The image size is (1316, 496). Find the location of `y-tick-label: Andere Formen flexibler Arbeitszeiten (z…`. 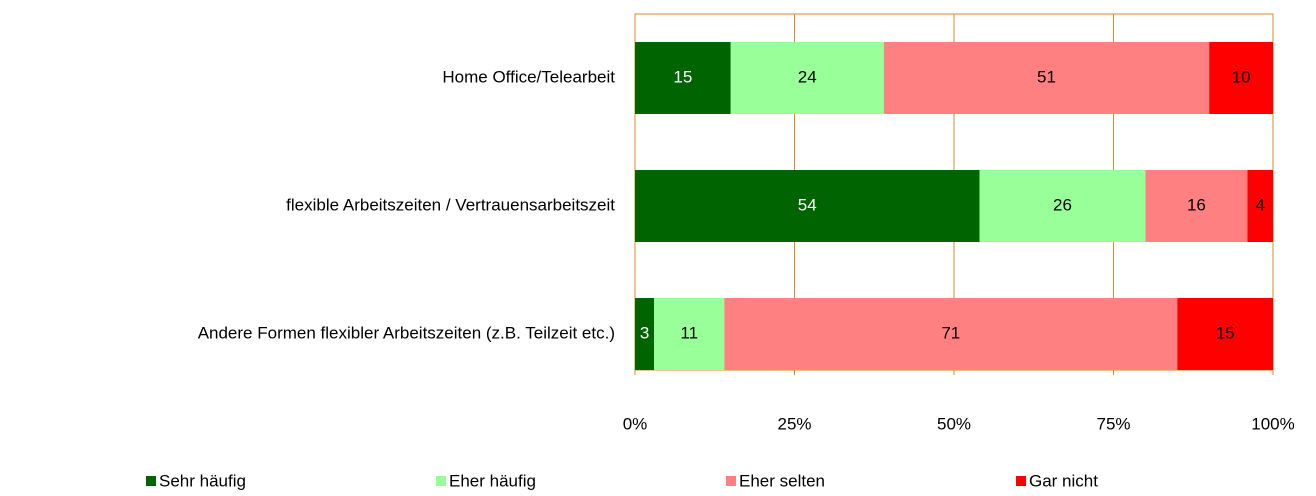

y-tick-label: Andere Formen flexibler Arbeitszeiten (z… is located at coordinates (406, 332).